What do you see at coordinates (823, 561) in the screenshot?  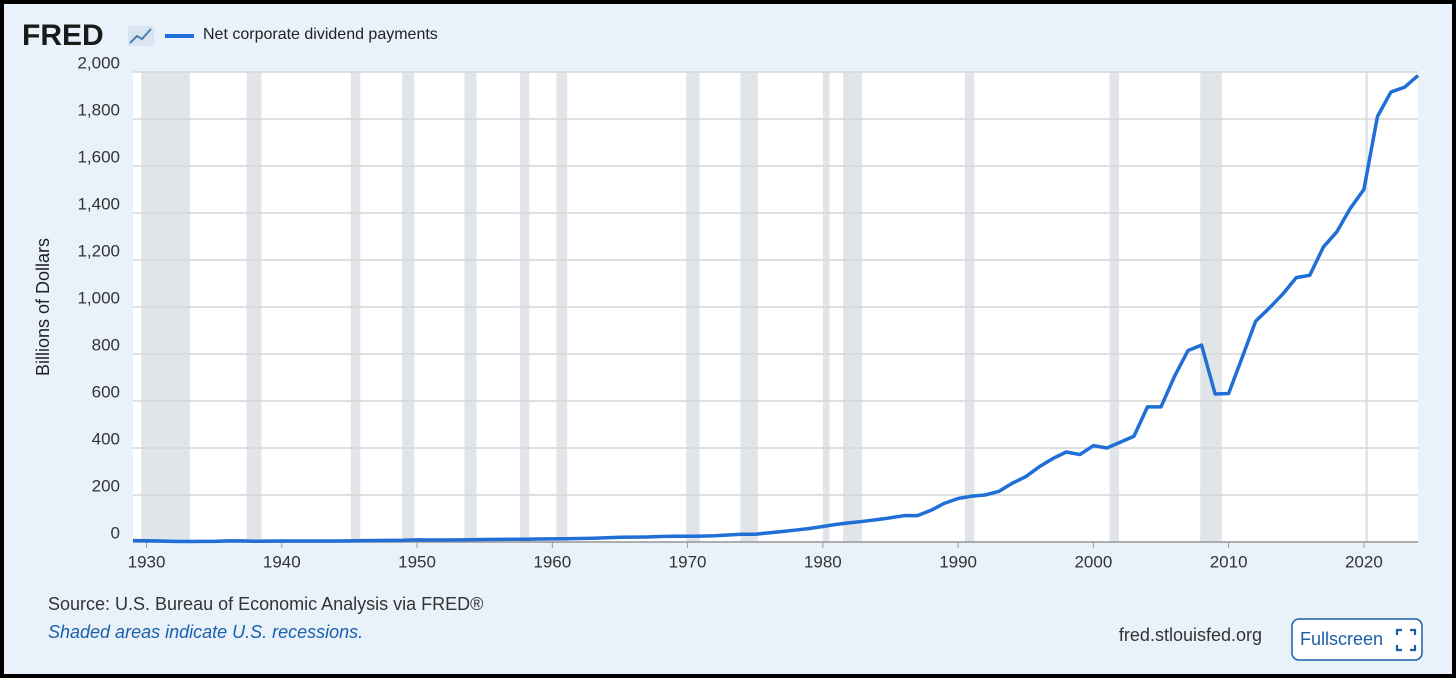 I see `x-tick-label: 1980` at bounding box center [823, 561].